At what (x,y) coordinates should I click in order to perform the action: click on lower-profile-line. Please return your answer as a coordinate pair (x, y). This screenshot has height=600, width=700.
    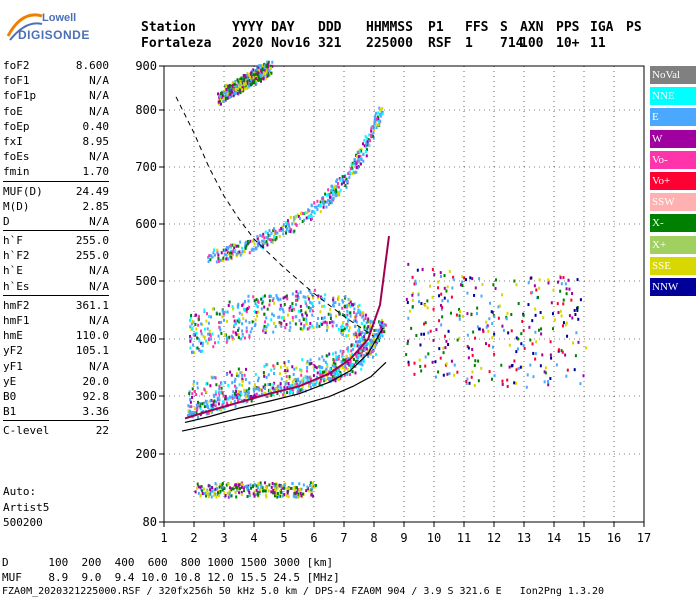
    Looking at the image, I should click on (284, 396).